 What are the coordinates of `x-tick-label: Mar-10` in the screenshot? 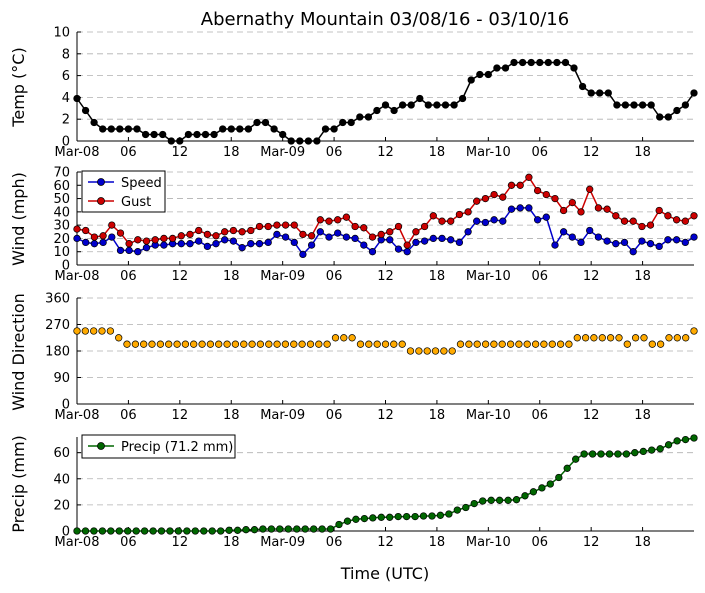 It's located at (488, 542).